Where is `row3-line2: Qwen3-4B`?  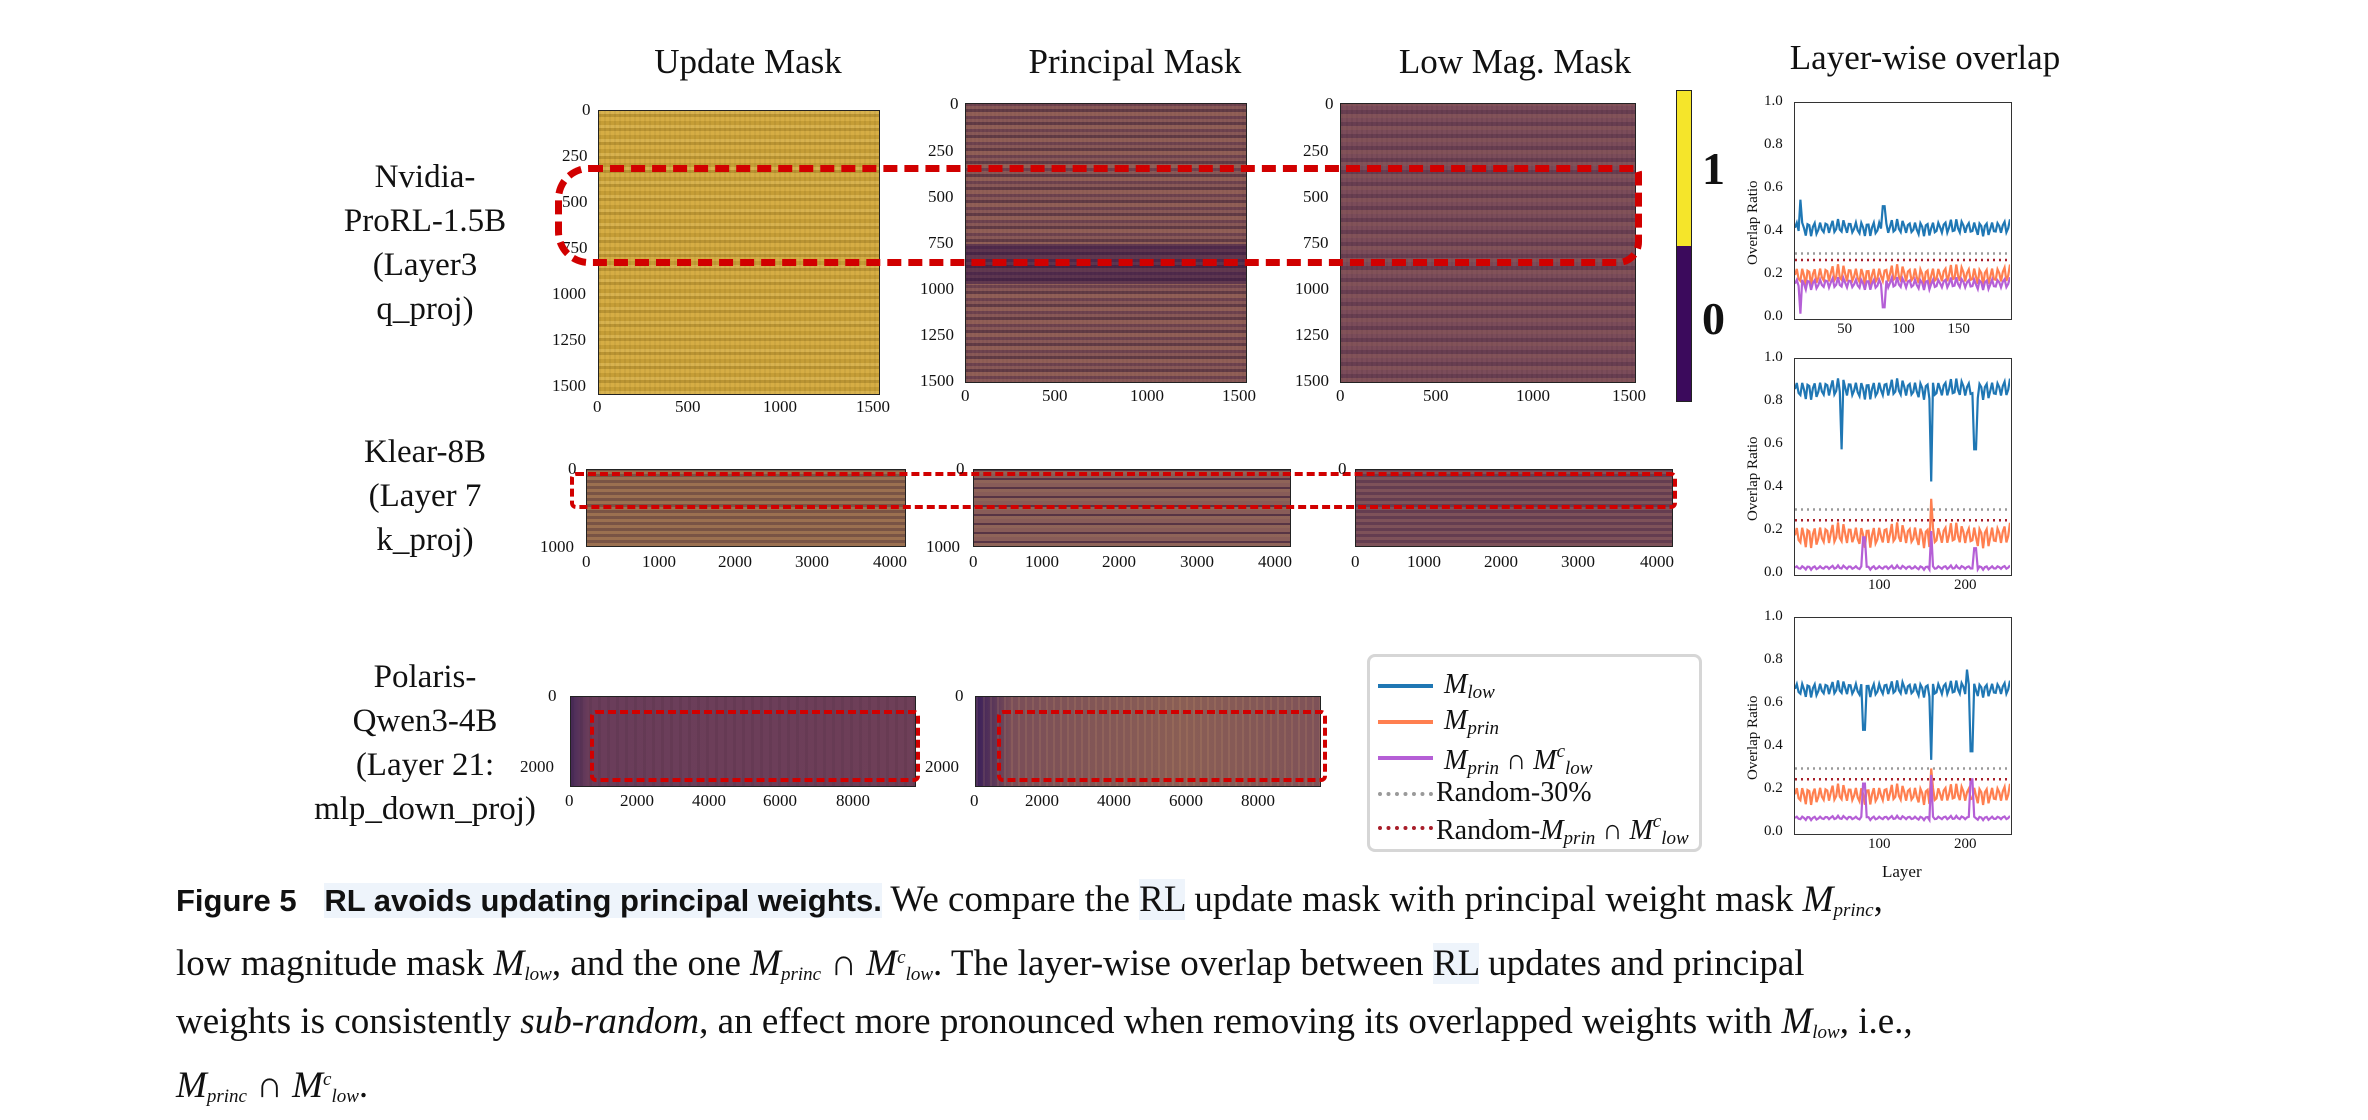
row3-line2: Qwen3-4B is located at coordinates (425, 721).